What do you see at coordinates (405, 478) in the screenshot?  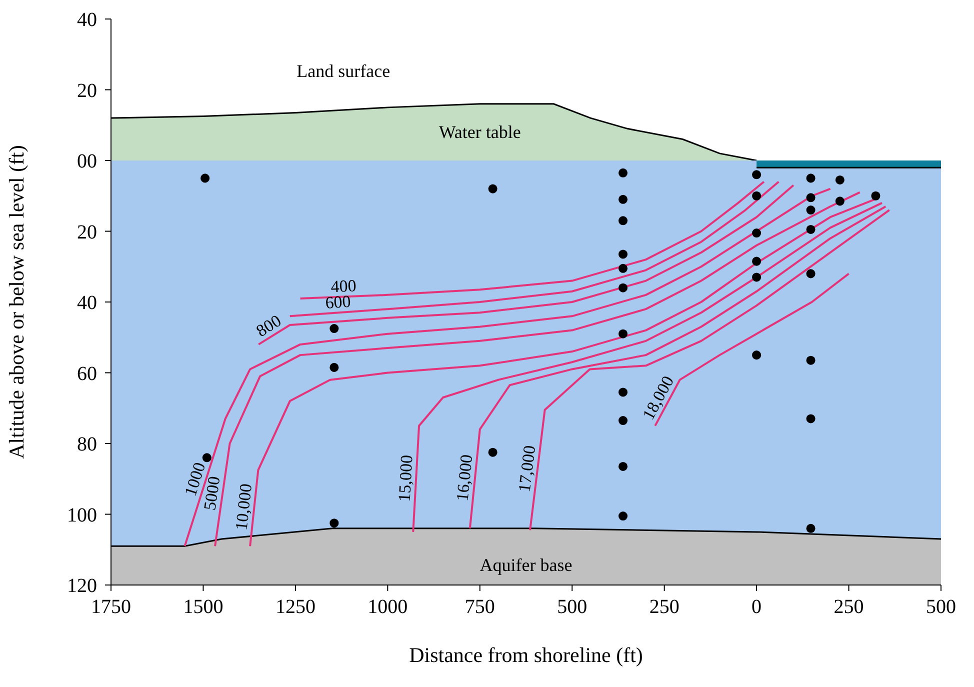 I see `text: 15,000` at bounding box center [405, 478].